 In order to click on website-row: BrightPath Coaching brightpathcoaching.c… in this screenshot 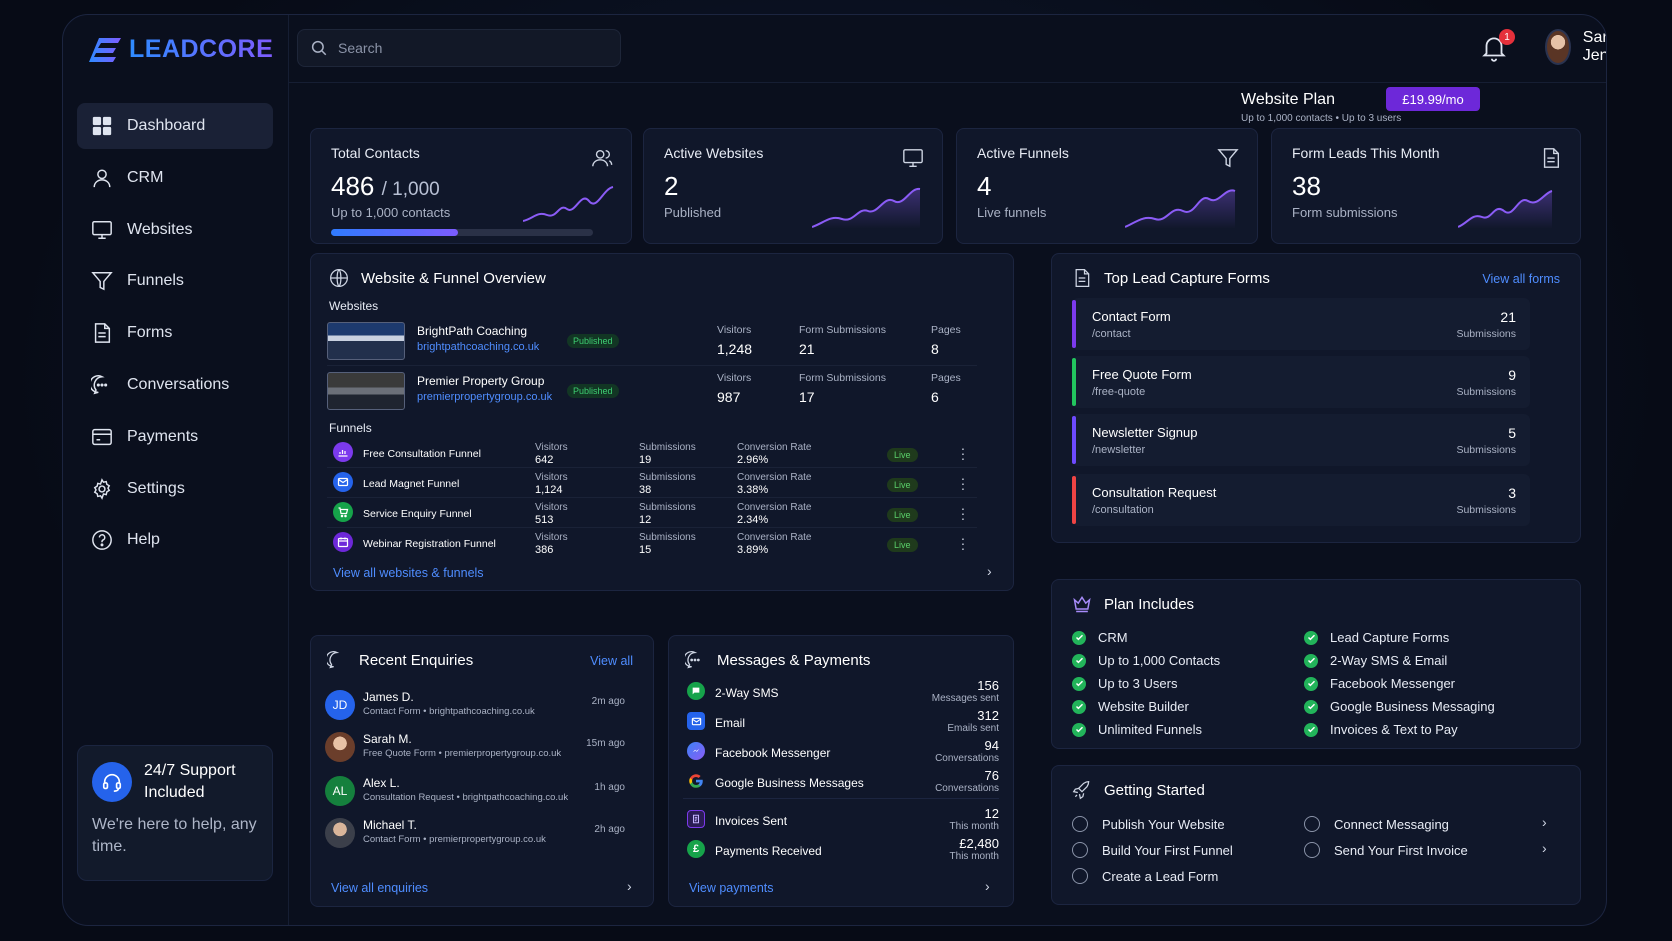, I will do `click(652, 343)`.